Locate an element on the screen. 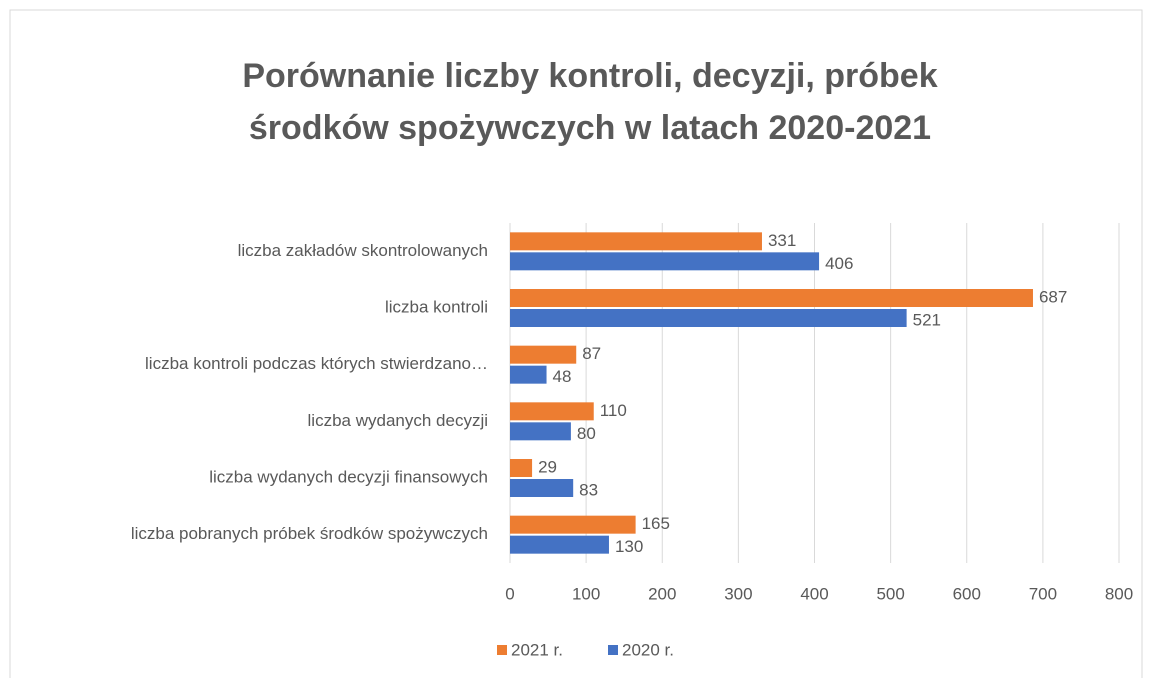 This screenshot has height=678, width=1152. data-label: 83 is located at coordinates (588, 489).